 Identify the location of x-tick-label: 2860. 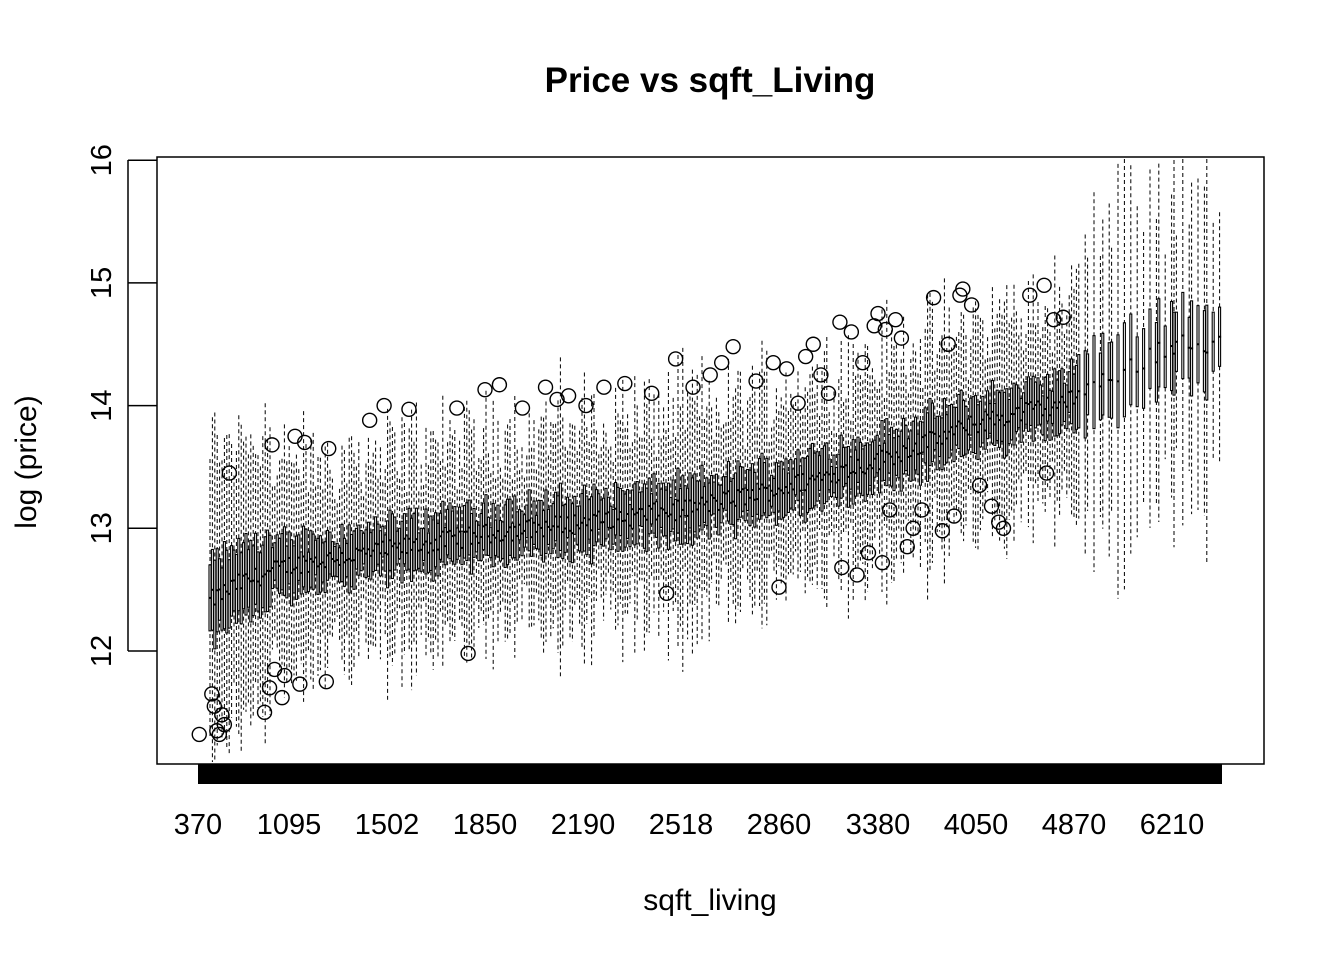
(779, 825).